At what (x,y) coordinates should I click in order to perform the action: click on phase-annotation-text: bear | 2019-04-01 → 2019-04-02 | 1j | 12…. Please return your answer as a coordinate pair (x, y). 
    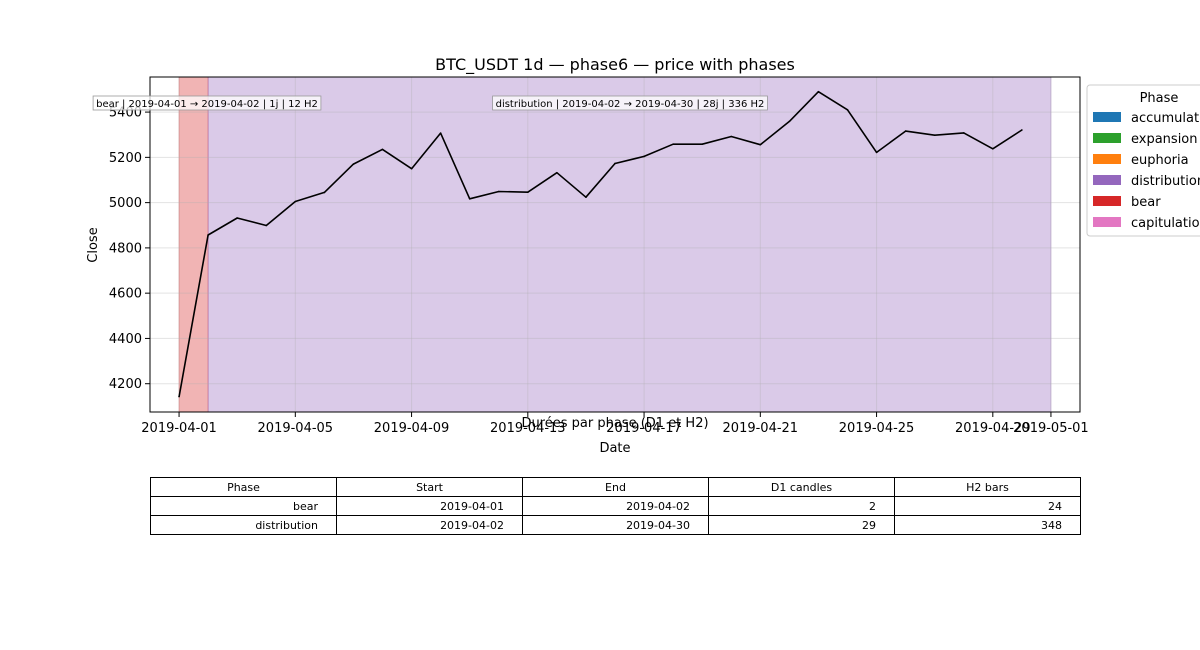
    Looking at the image, I should click on (207, 104).